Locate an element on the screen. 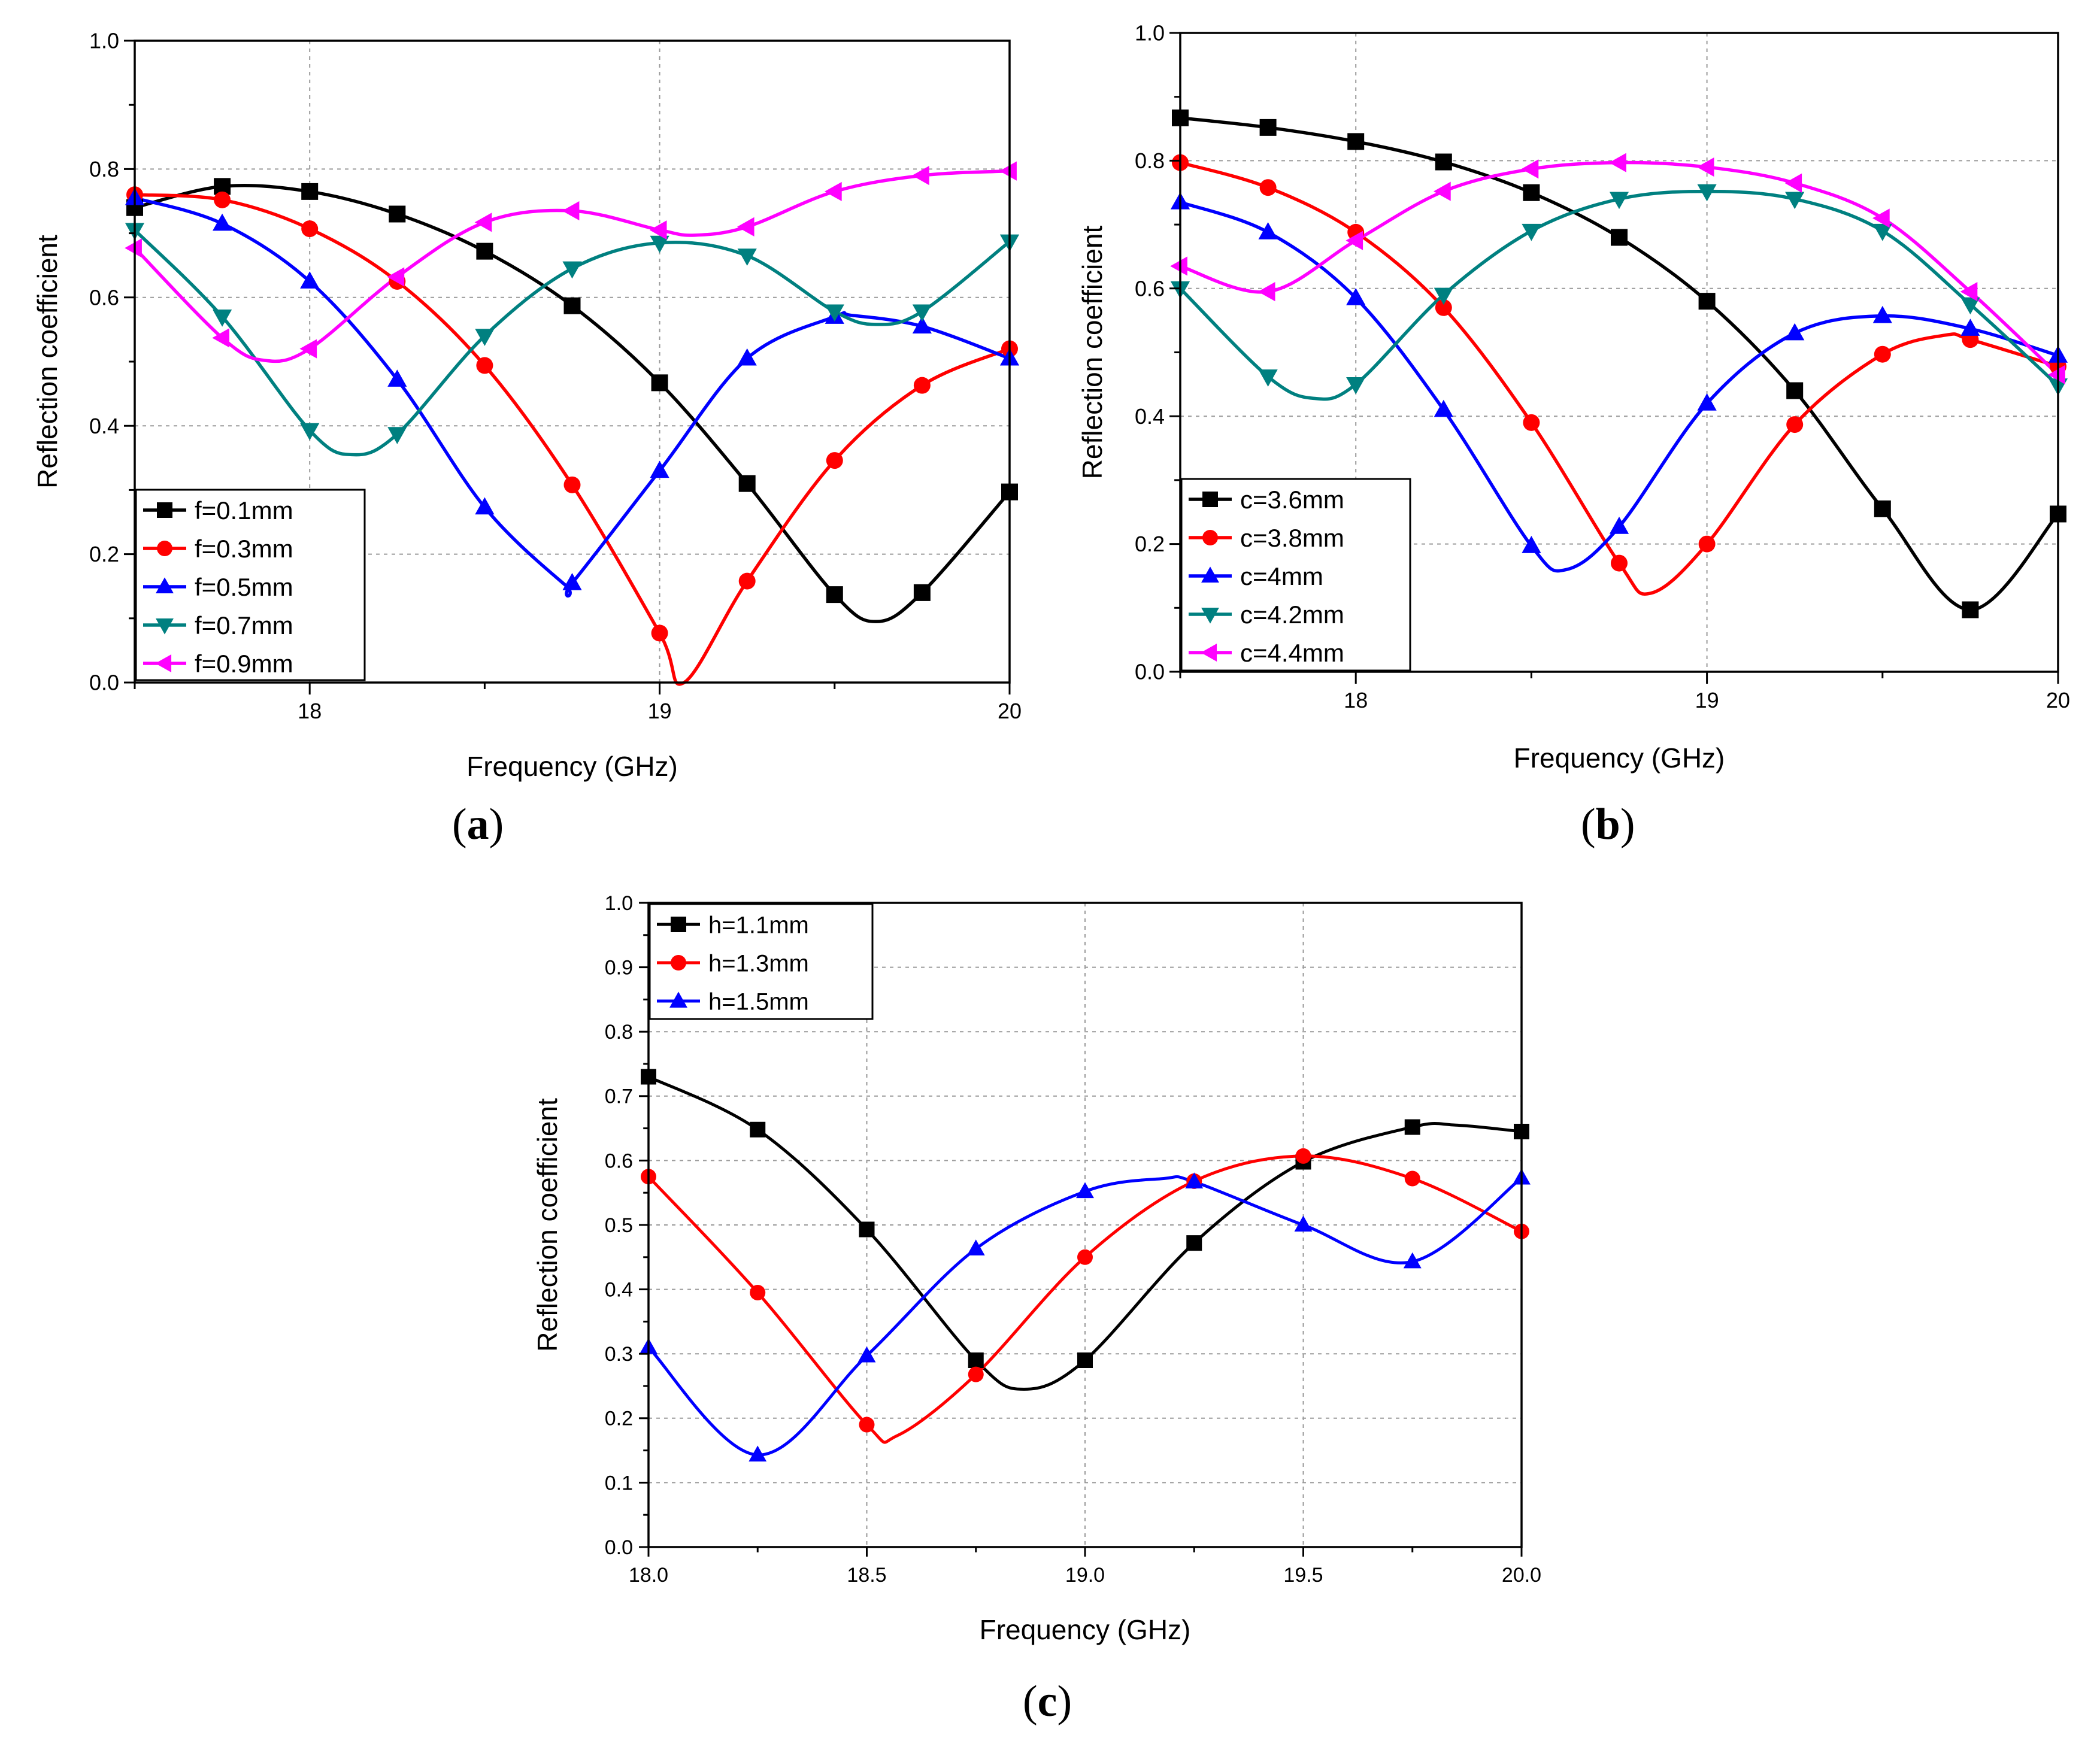  x-tick-label-b: 20 is located at coordinates (2058, 700).